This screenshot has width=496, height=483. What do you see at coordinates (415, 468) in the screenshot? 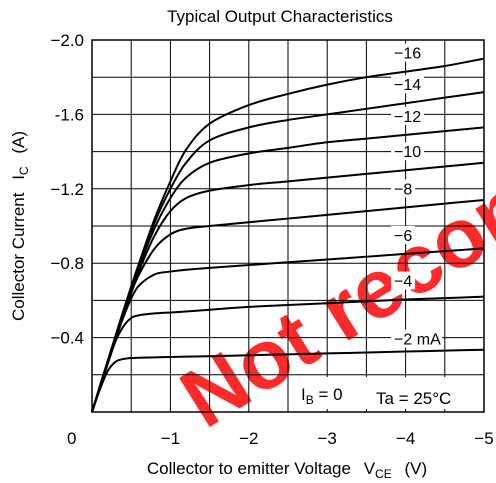
I see `x-axis-unit: (V)` at bounding box center [415, 468].